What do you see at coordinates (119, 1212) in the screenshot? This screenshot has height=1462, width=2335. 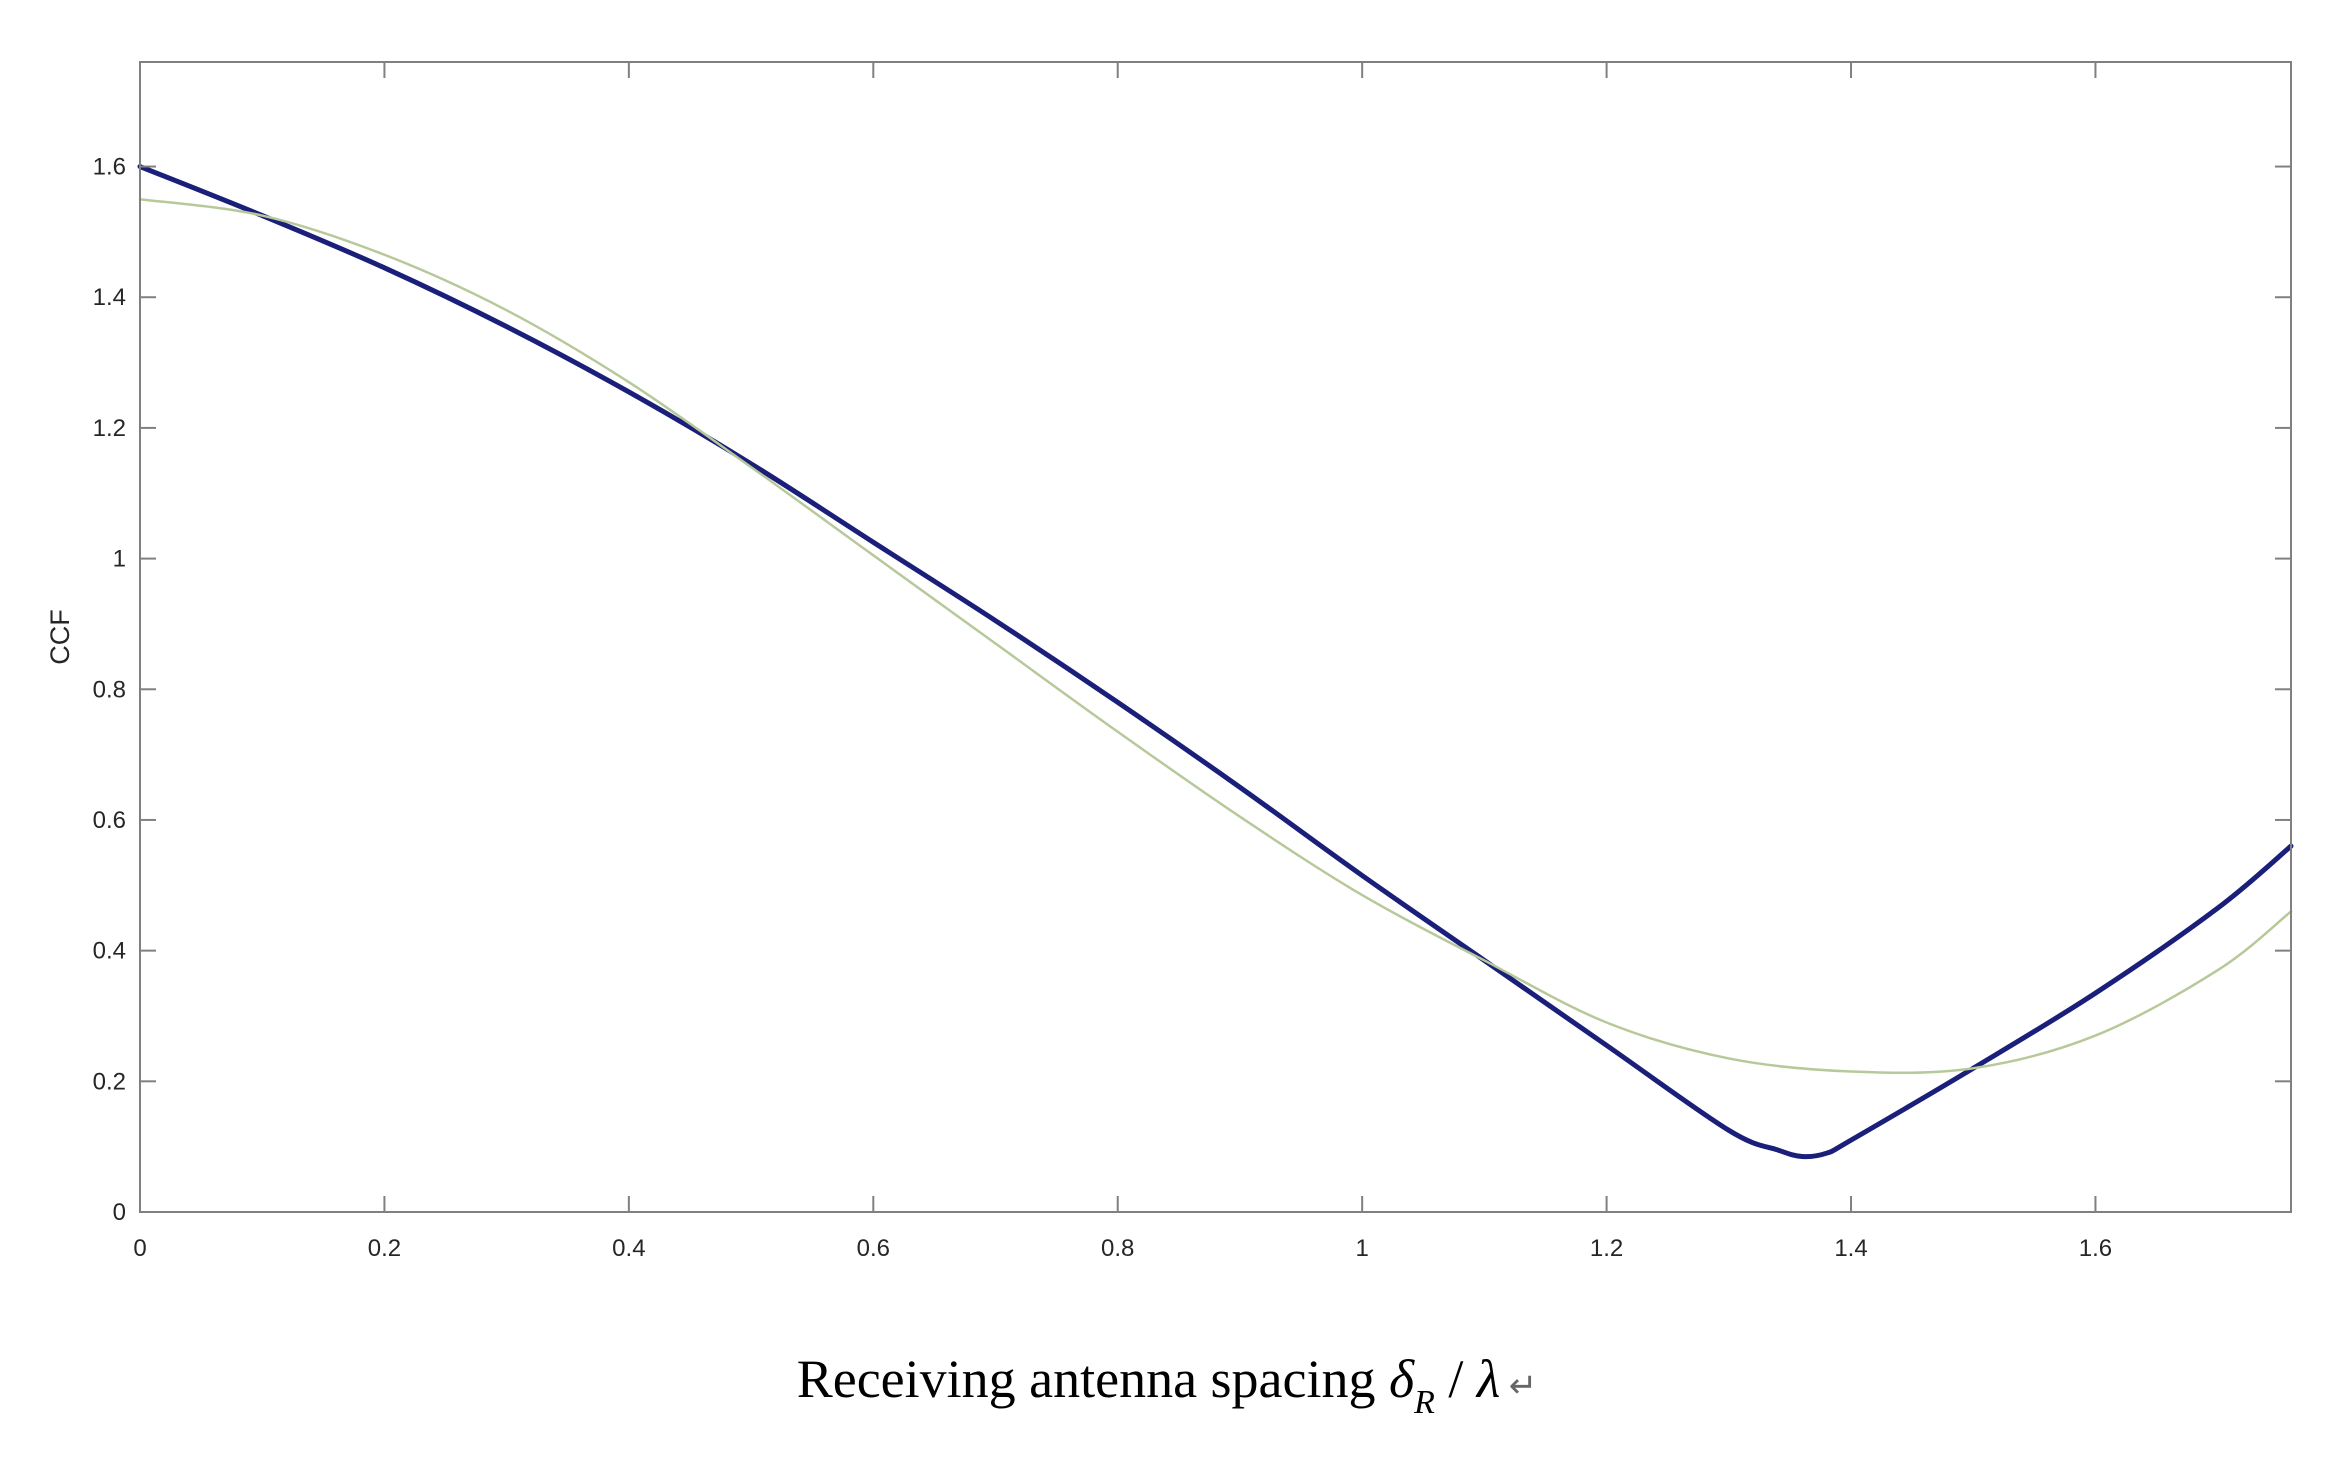 I see `y-tick-label-0: 0` at bounding box center [119, 1212].